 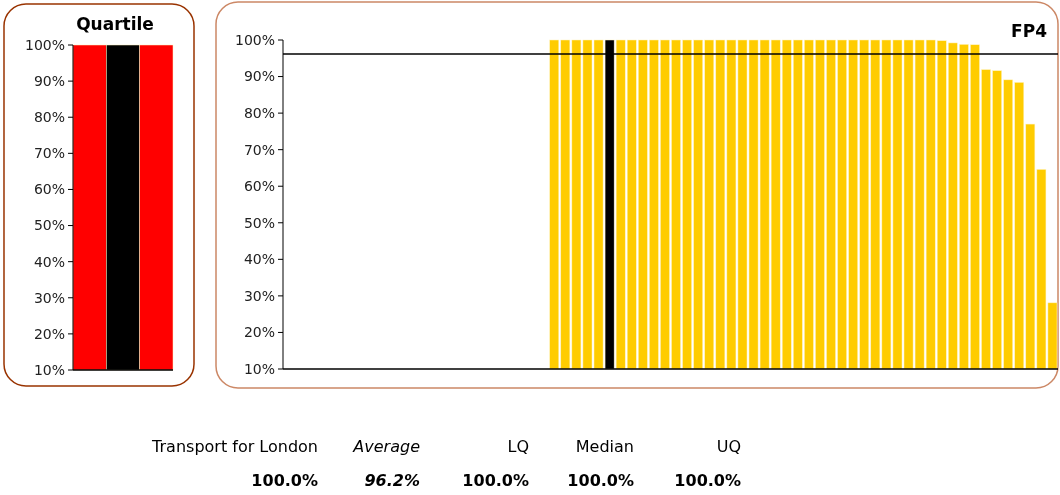 I want to click on text: 96.2%, so click(x=392, y=480).